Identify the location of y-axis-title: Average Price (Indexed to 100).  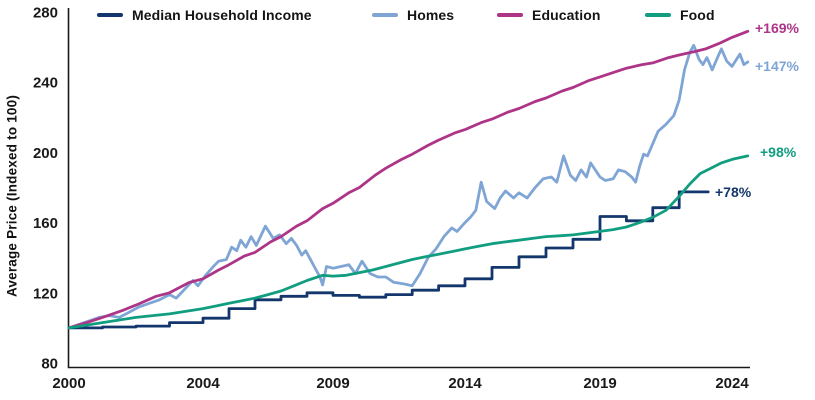
(12, 196).